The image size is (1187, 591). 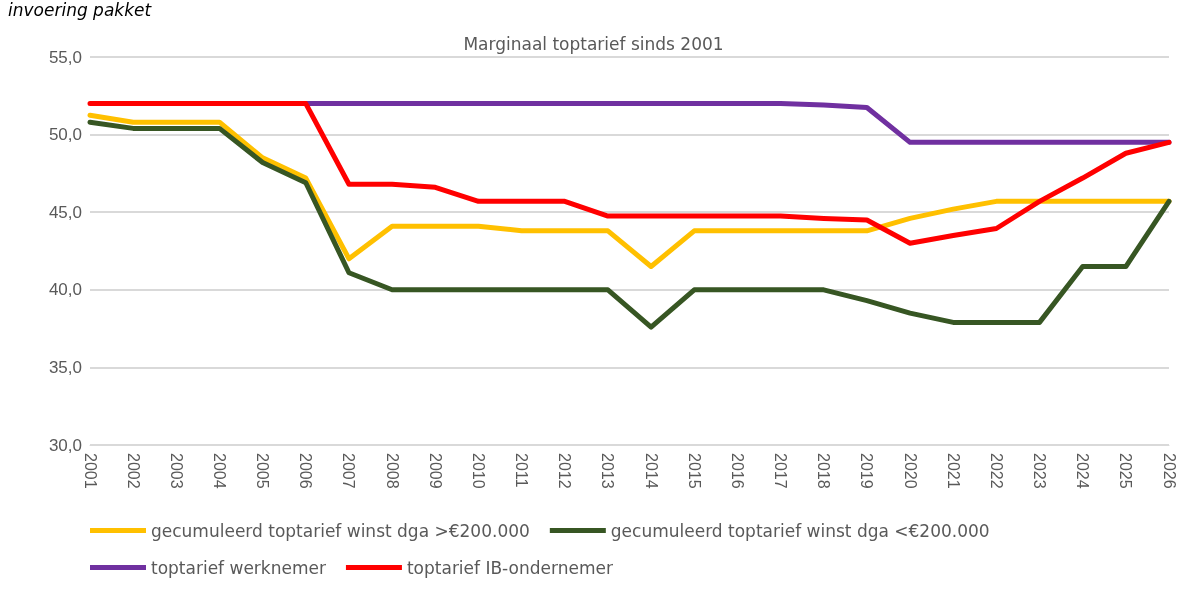 I want to click on x-tick-label: 2024, so click(x=1083, y=471).